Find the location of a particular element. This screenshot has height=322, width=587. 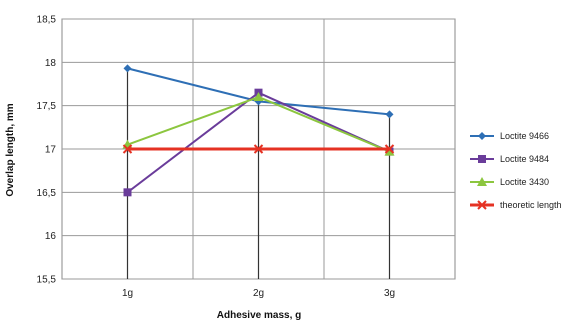

legend-item: Loctite 3430 is located at coordinates (509, 182).